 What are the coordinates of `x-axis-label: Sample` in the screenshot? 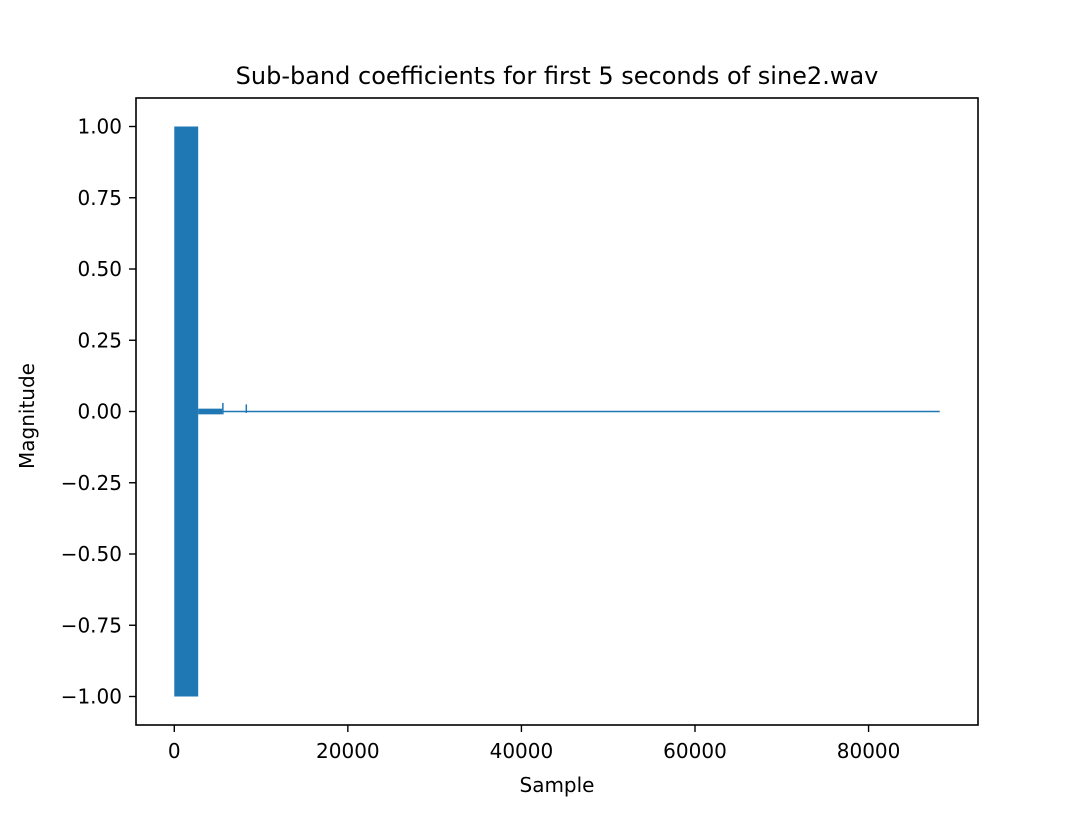 It's located at (557, 785).